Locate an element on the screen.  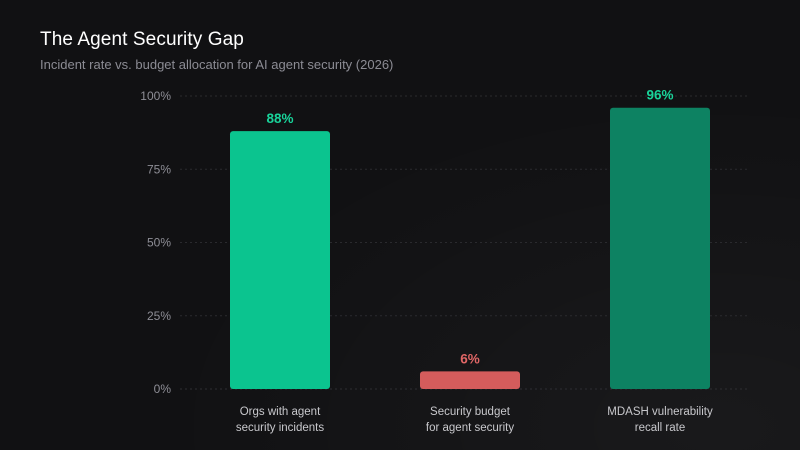
x-category-label: for agent security is located at coordinates (470, 428).